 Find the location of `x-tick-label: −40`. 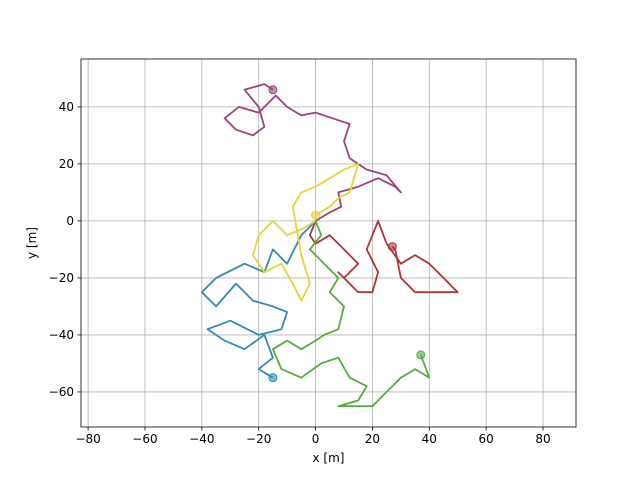

x-tick-label: −40 is located at coordinates (201, 439).